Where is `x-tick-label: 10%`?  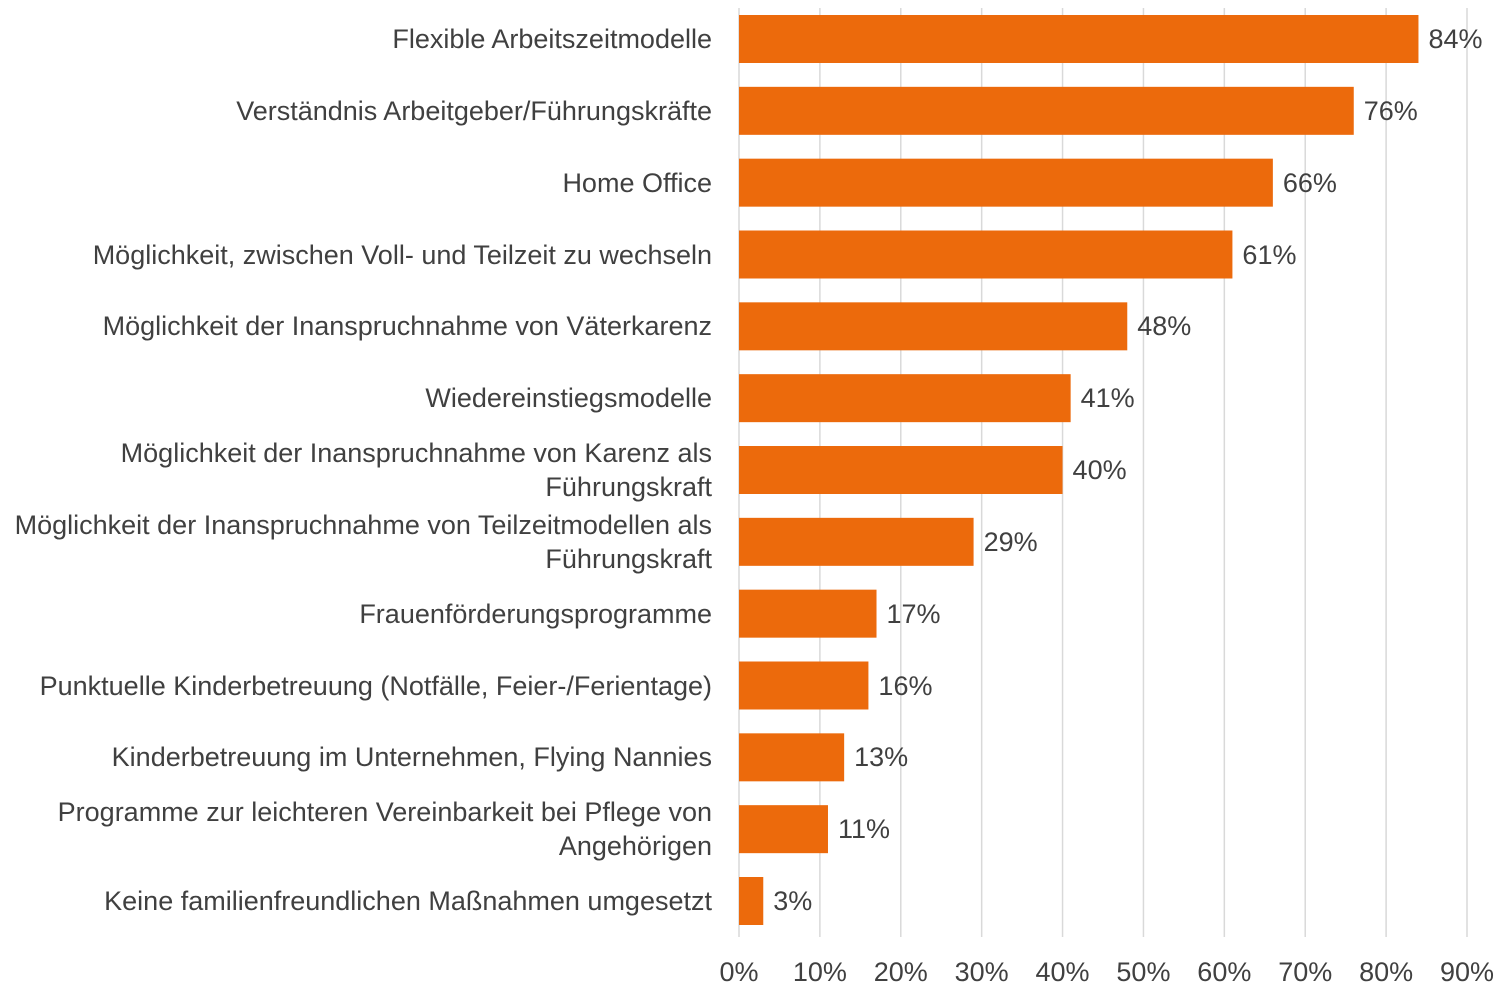 x-tick-label: 10% is located at coordinates (819, 972).